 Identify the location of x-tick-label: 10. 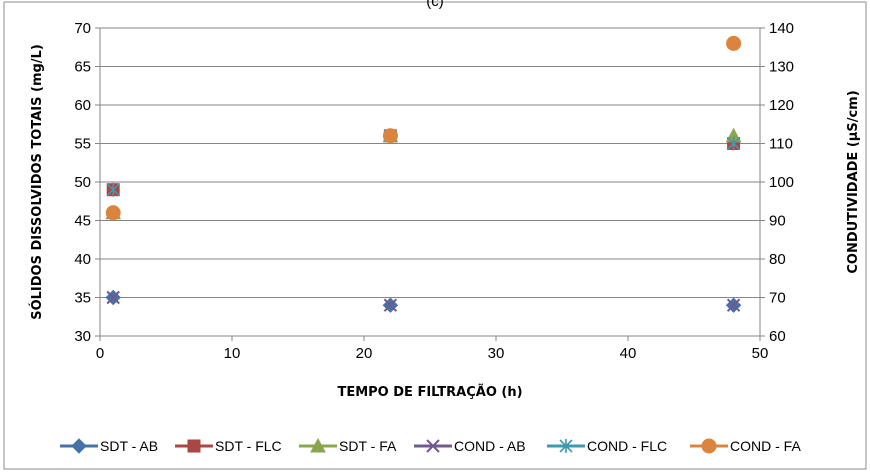
(232, 353).